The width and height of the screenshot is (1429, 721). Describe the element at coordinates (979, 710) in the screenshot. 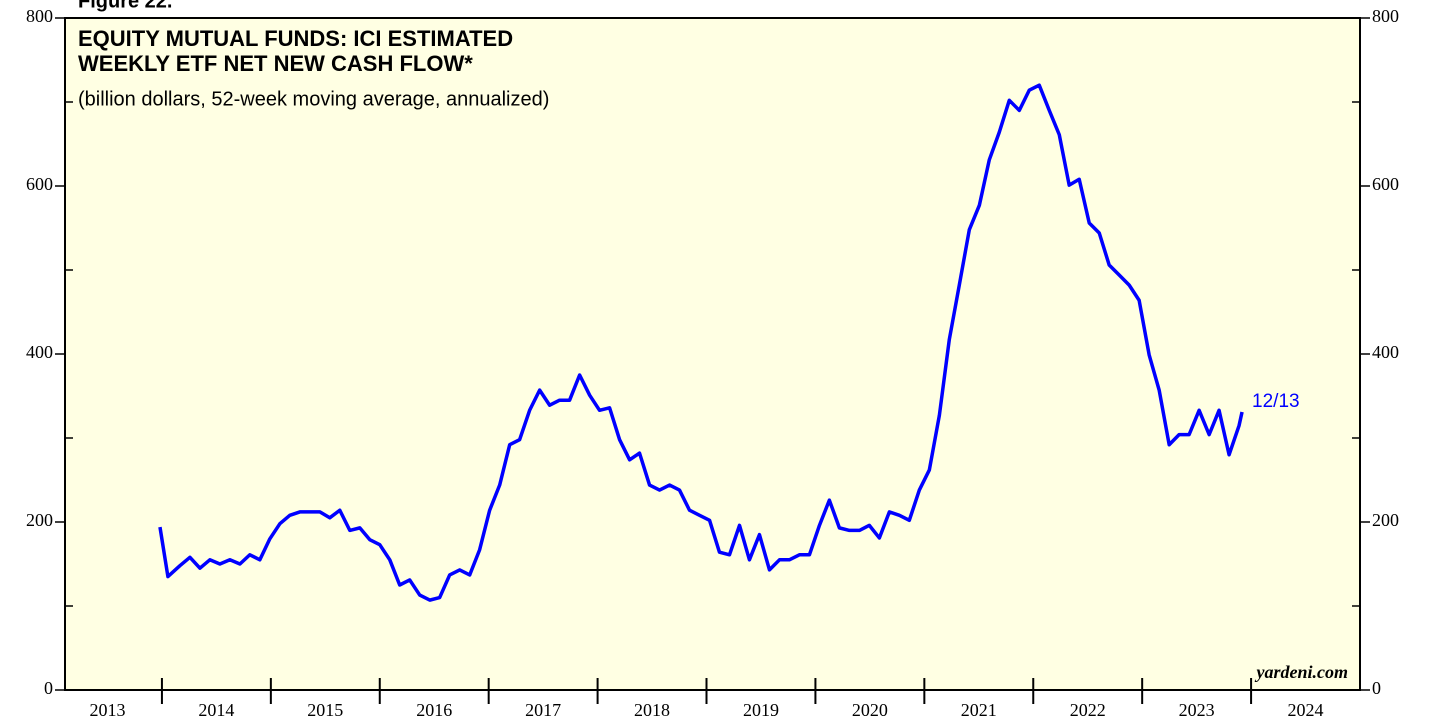

I see `x-tick-label: 2021` at that location.